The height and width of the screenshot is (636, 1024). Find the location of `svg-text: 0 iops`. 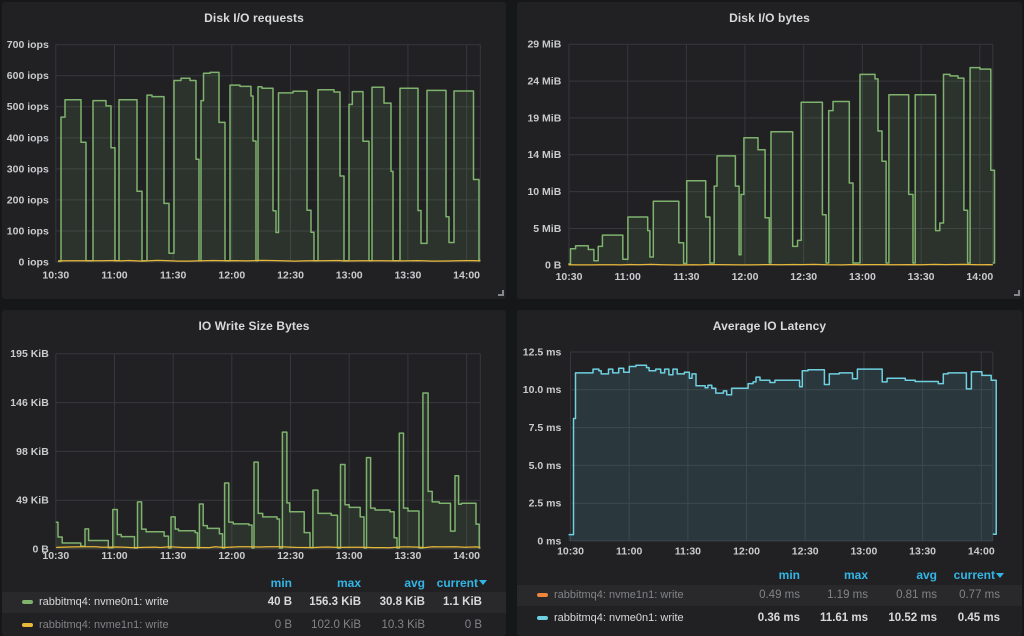

svg-text: 0 iops is located at coordinates (33, 262).